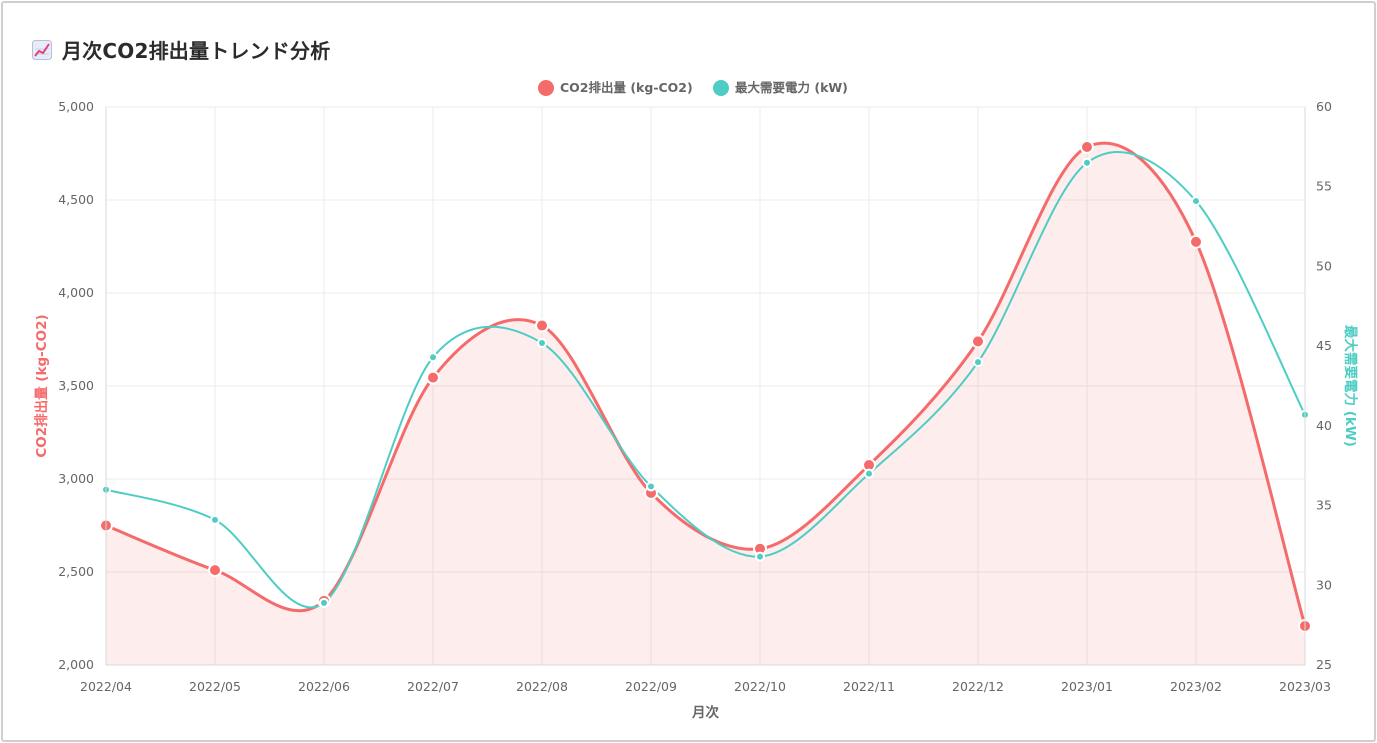 This screenshot has height=743, width=1377. Describe the element at coordinates (106, 686) in the screenshot. I see `x-tick-label: 2022/04` at that location.